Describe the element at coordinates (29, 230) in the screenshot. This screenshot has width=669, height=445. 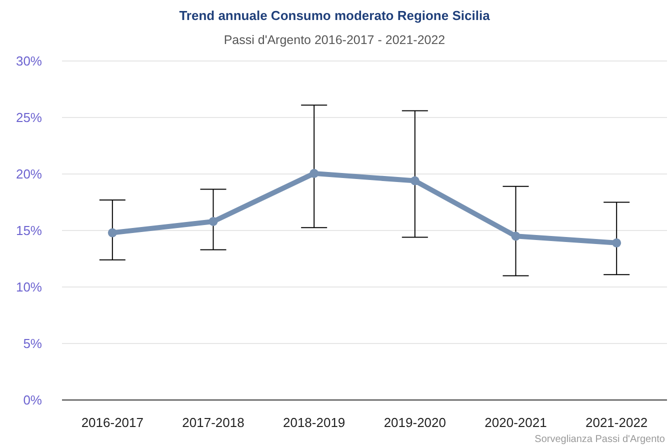
I see `y-tick-label: 15%` at that location.